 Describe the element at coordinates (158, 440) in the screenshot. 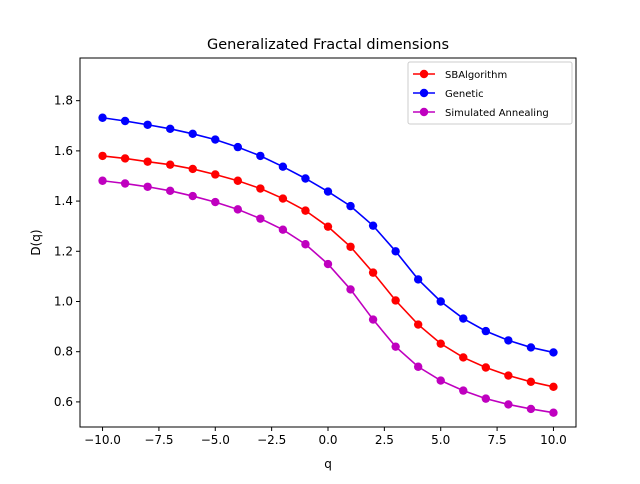

I see `x-tick-label: −7.5` at that location.